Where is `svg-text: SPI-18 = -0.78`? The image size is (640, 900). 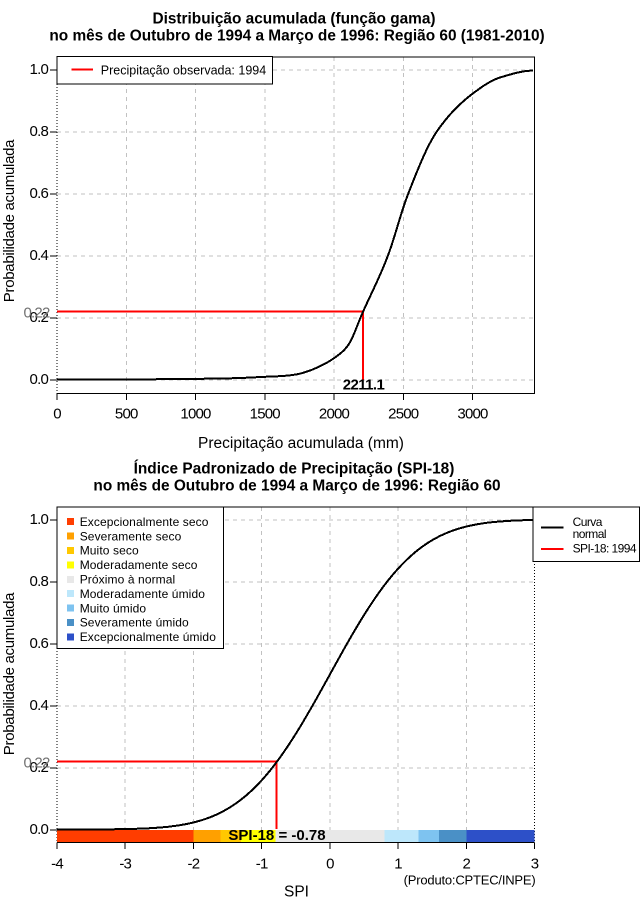 svg-text: SPI-18 = -0.78 is located at coordinates (276, 835).